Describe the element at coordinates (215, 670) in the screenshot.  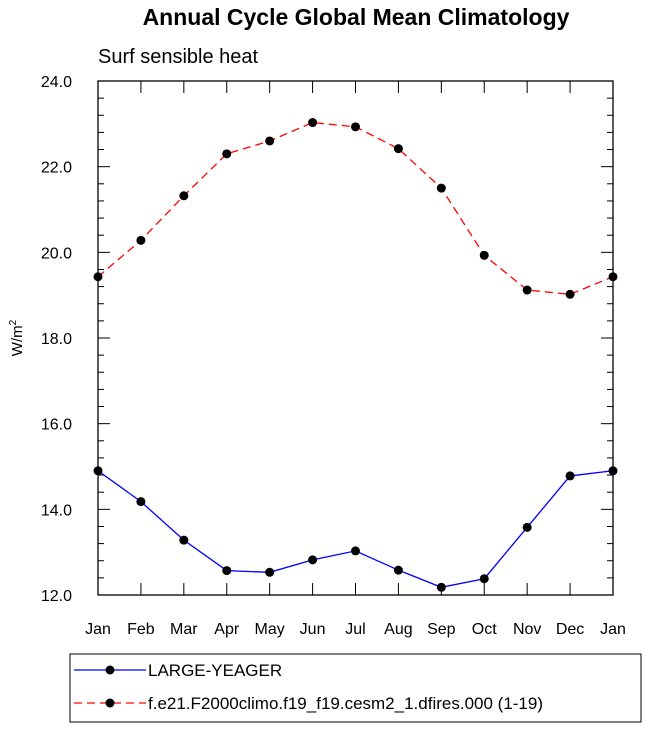
I see `legend-label: LARGE-YEAGER` at that location.